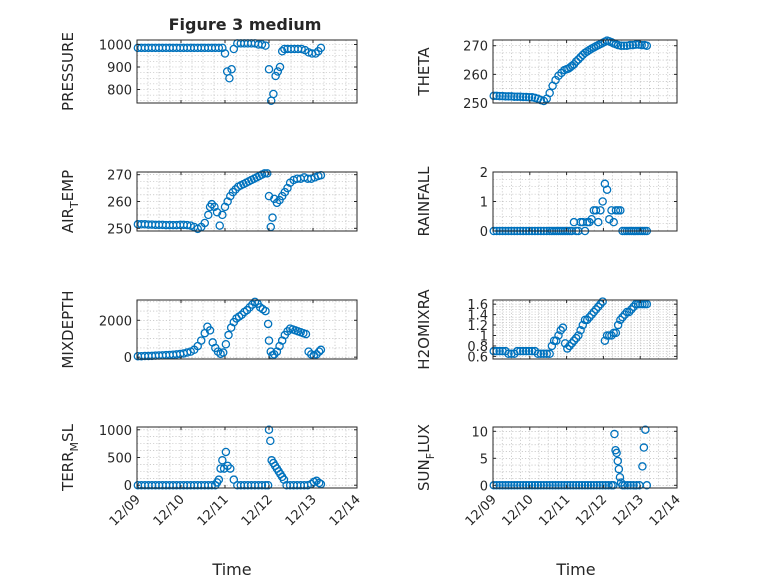 The height and width of the screenshot is (583, 778). I want to click on y-tick-label: 0.6, so click(477, 357).